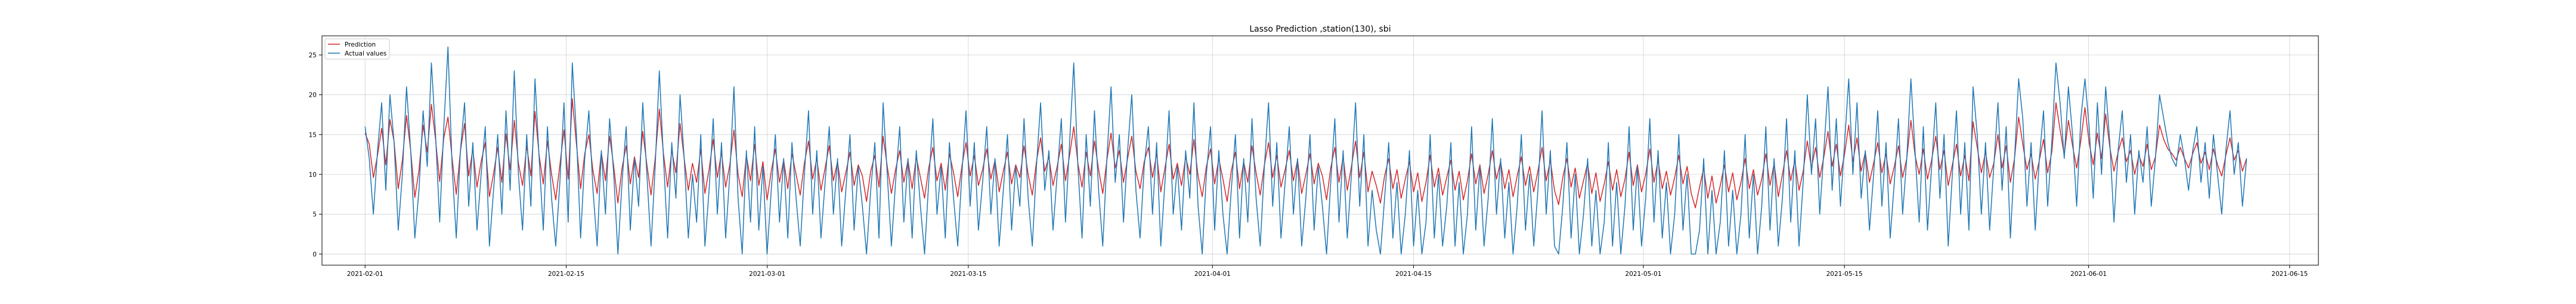  Describe the element at coordinates (968, 275) in the screenshot. I see `x-tick-label: 2021-03-15` at that location.